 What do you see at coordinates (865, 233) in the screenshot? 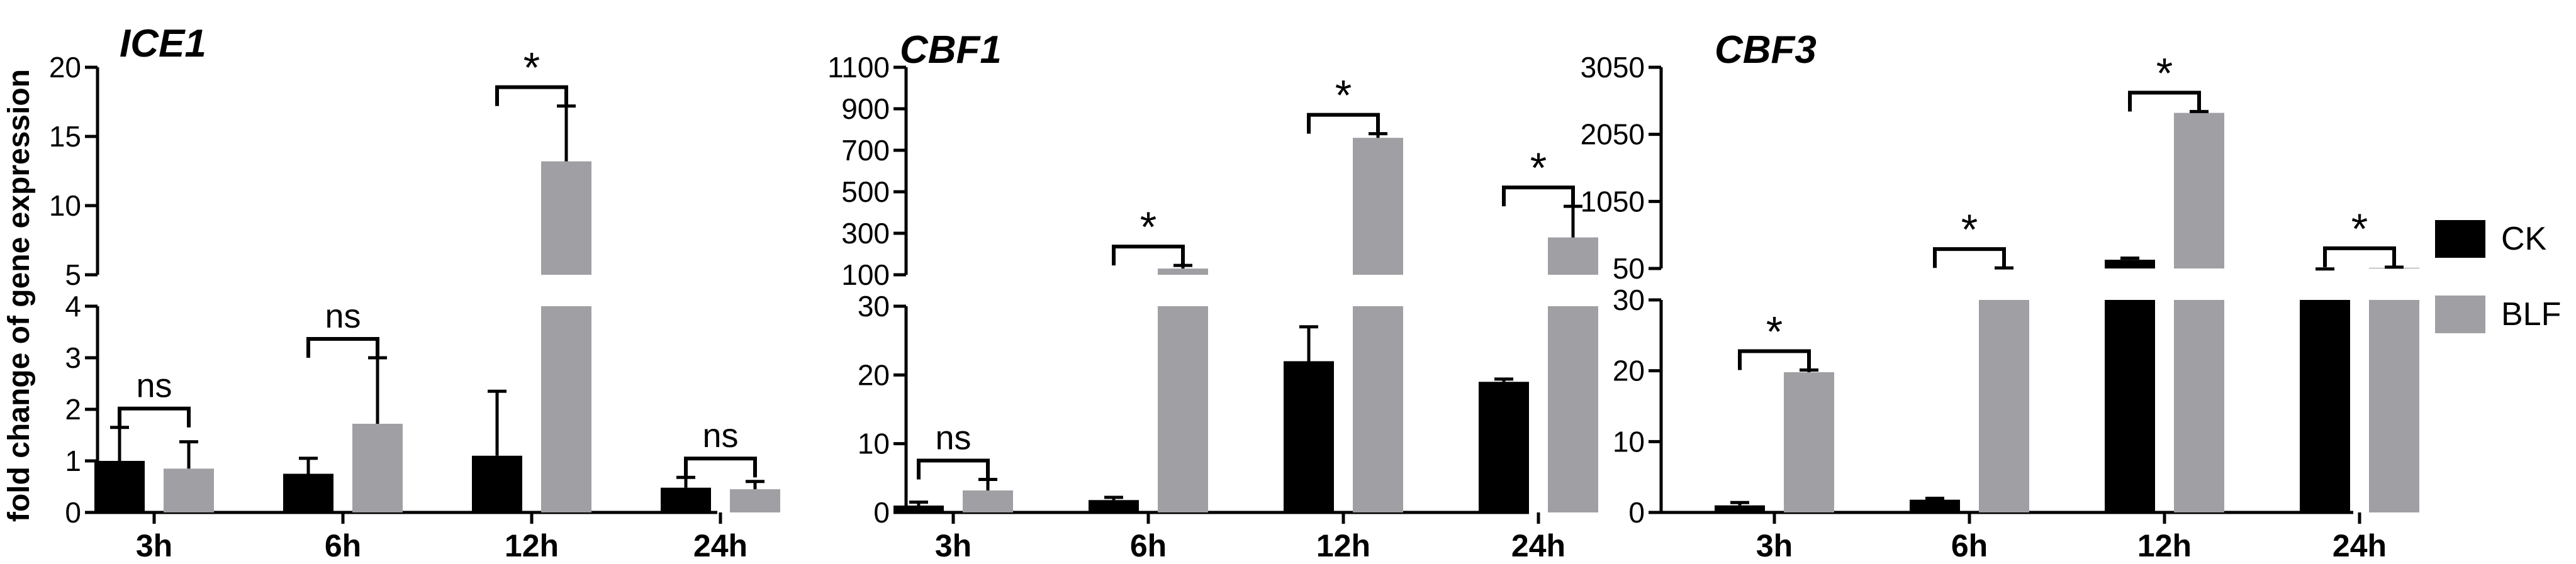
I see `y-tick-label: 300` at bounding box center [865, 233].